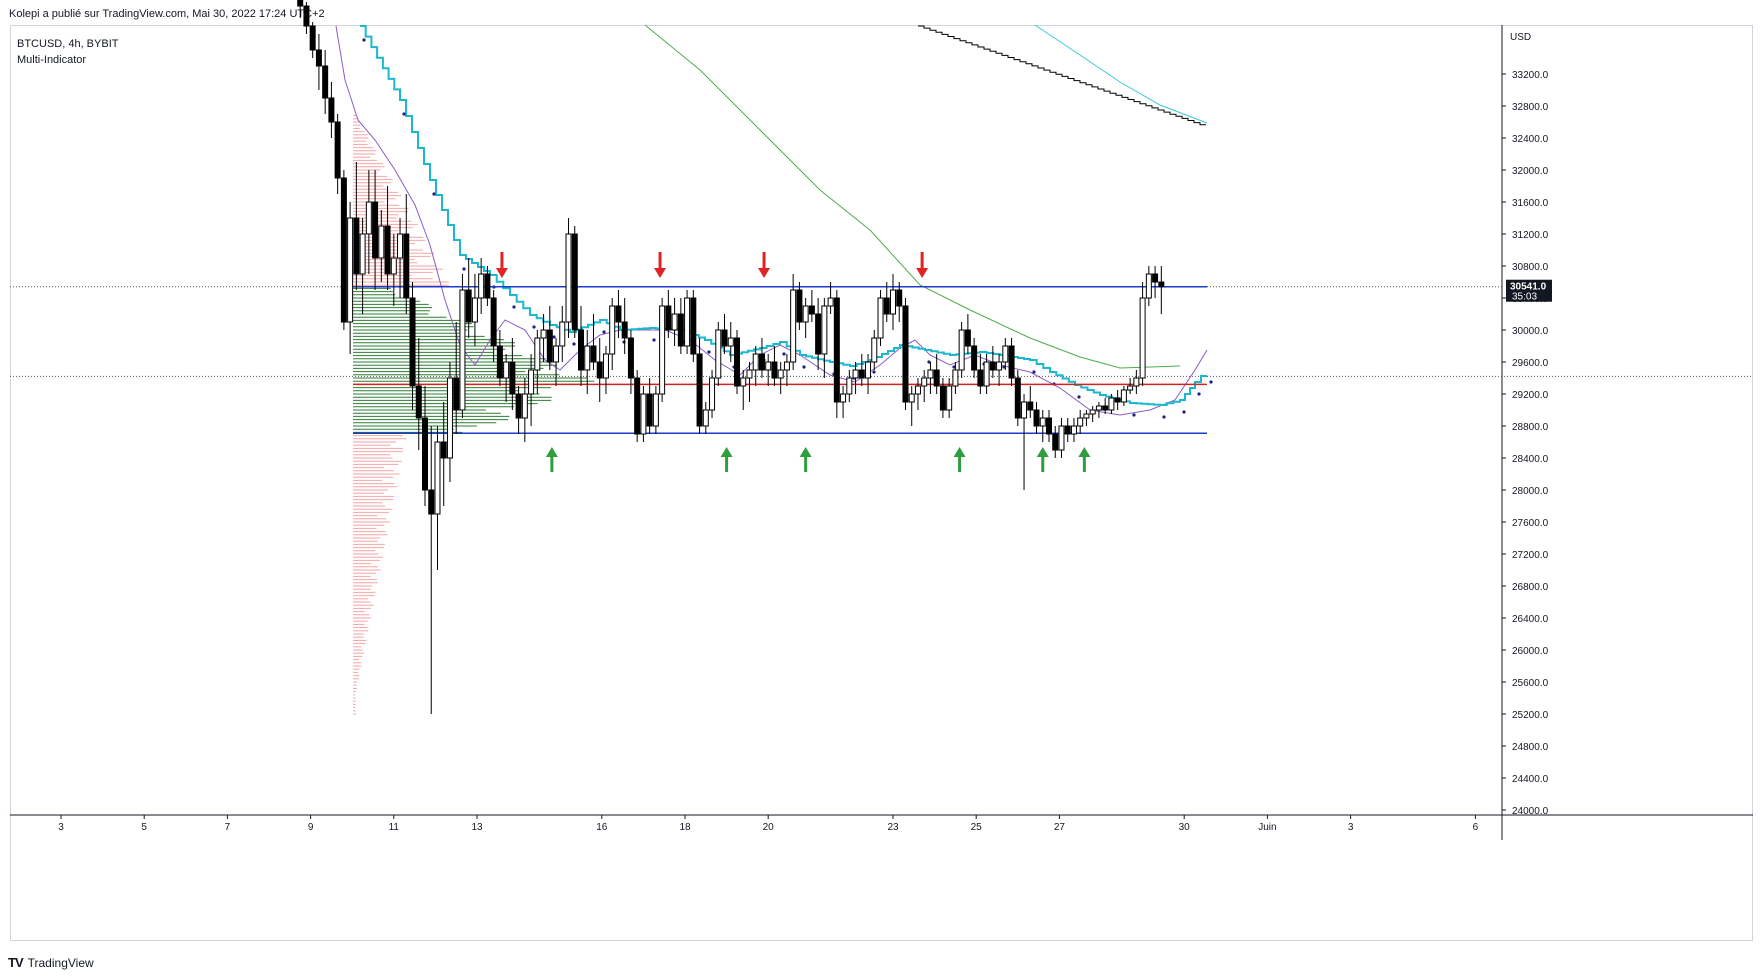 The height and width of the screenshot is (979, 1764). Describe the element at coordinates (311, 827) in the screenshot. I see `time-tick-label: 9` at that location.